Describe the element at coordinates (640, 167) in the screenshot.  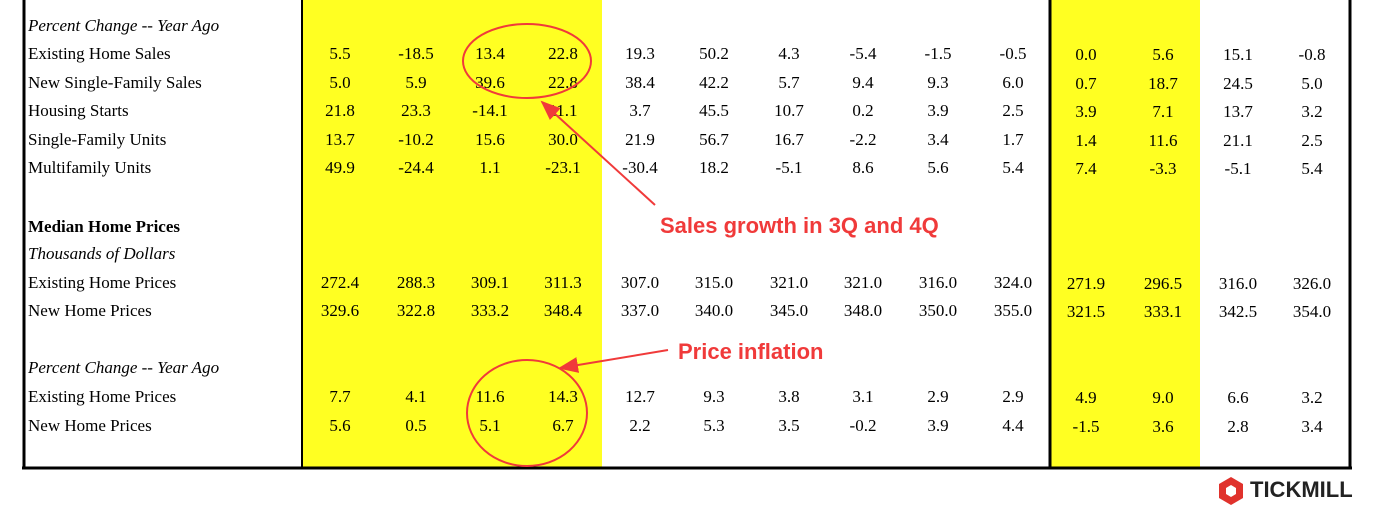
I see `cell: -30.4` at that location.